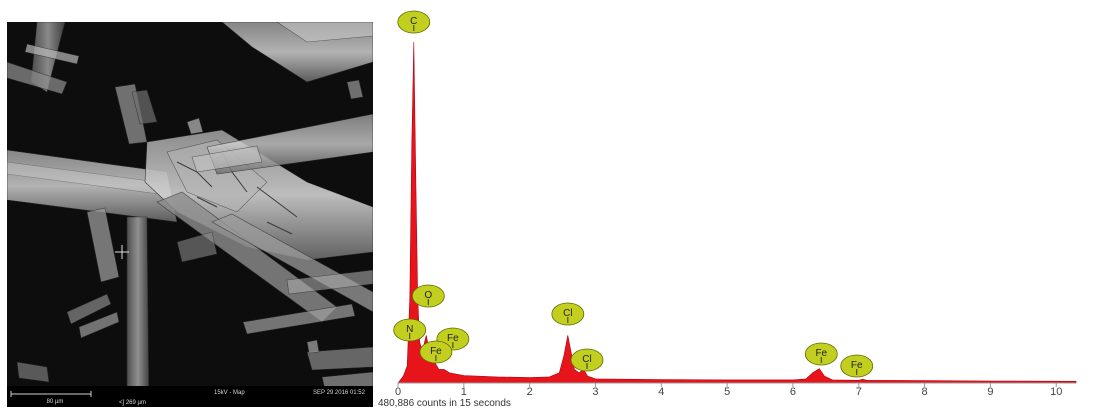  Describe the element at coordinates (793, 392) in the screenshot. I see `x-tick-label-6: 6` at that location.